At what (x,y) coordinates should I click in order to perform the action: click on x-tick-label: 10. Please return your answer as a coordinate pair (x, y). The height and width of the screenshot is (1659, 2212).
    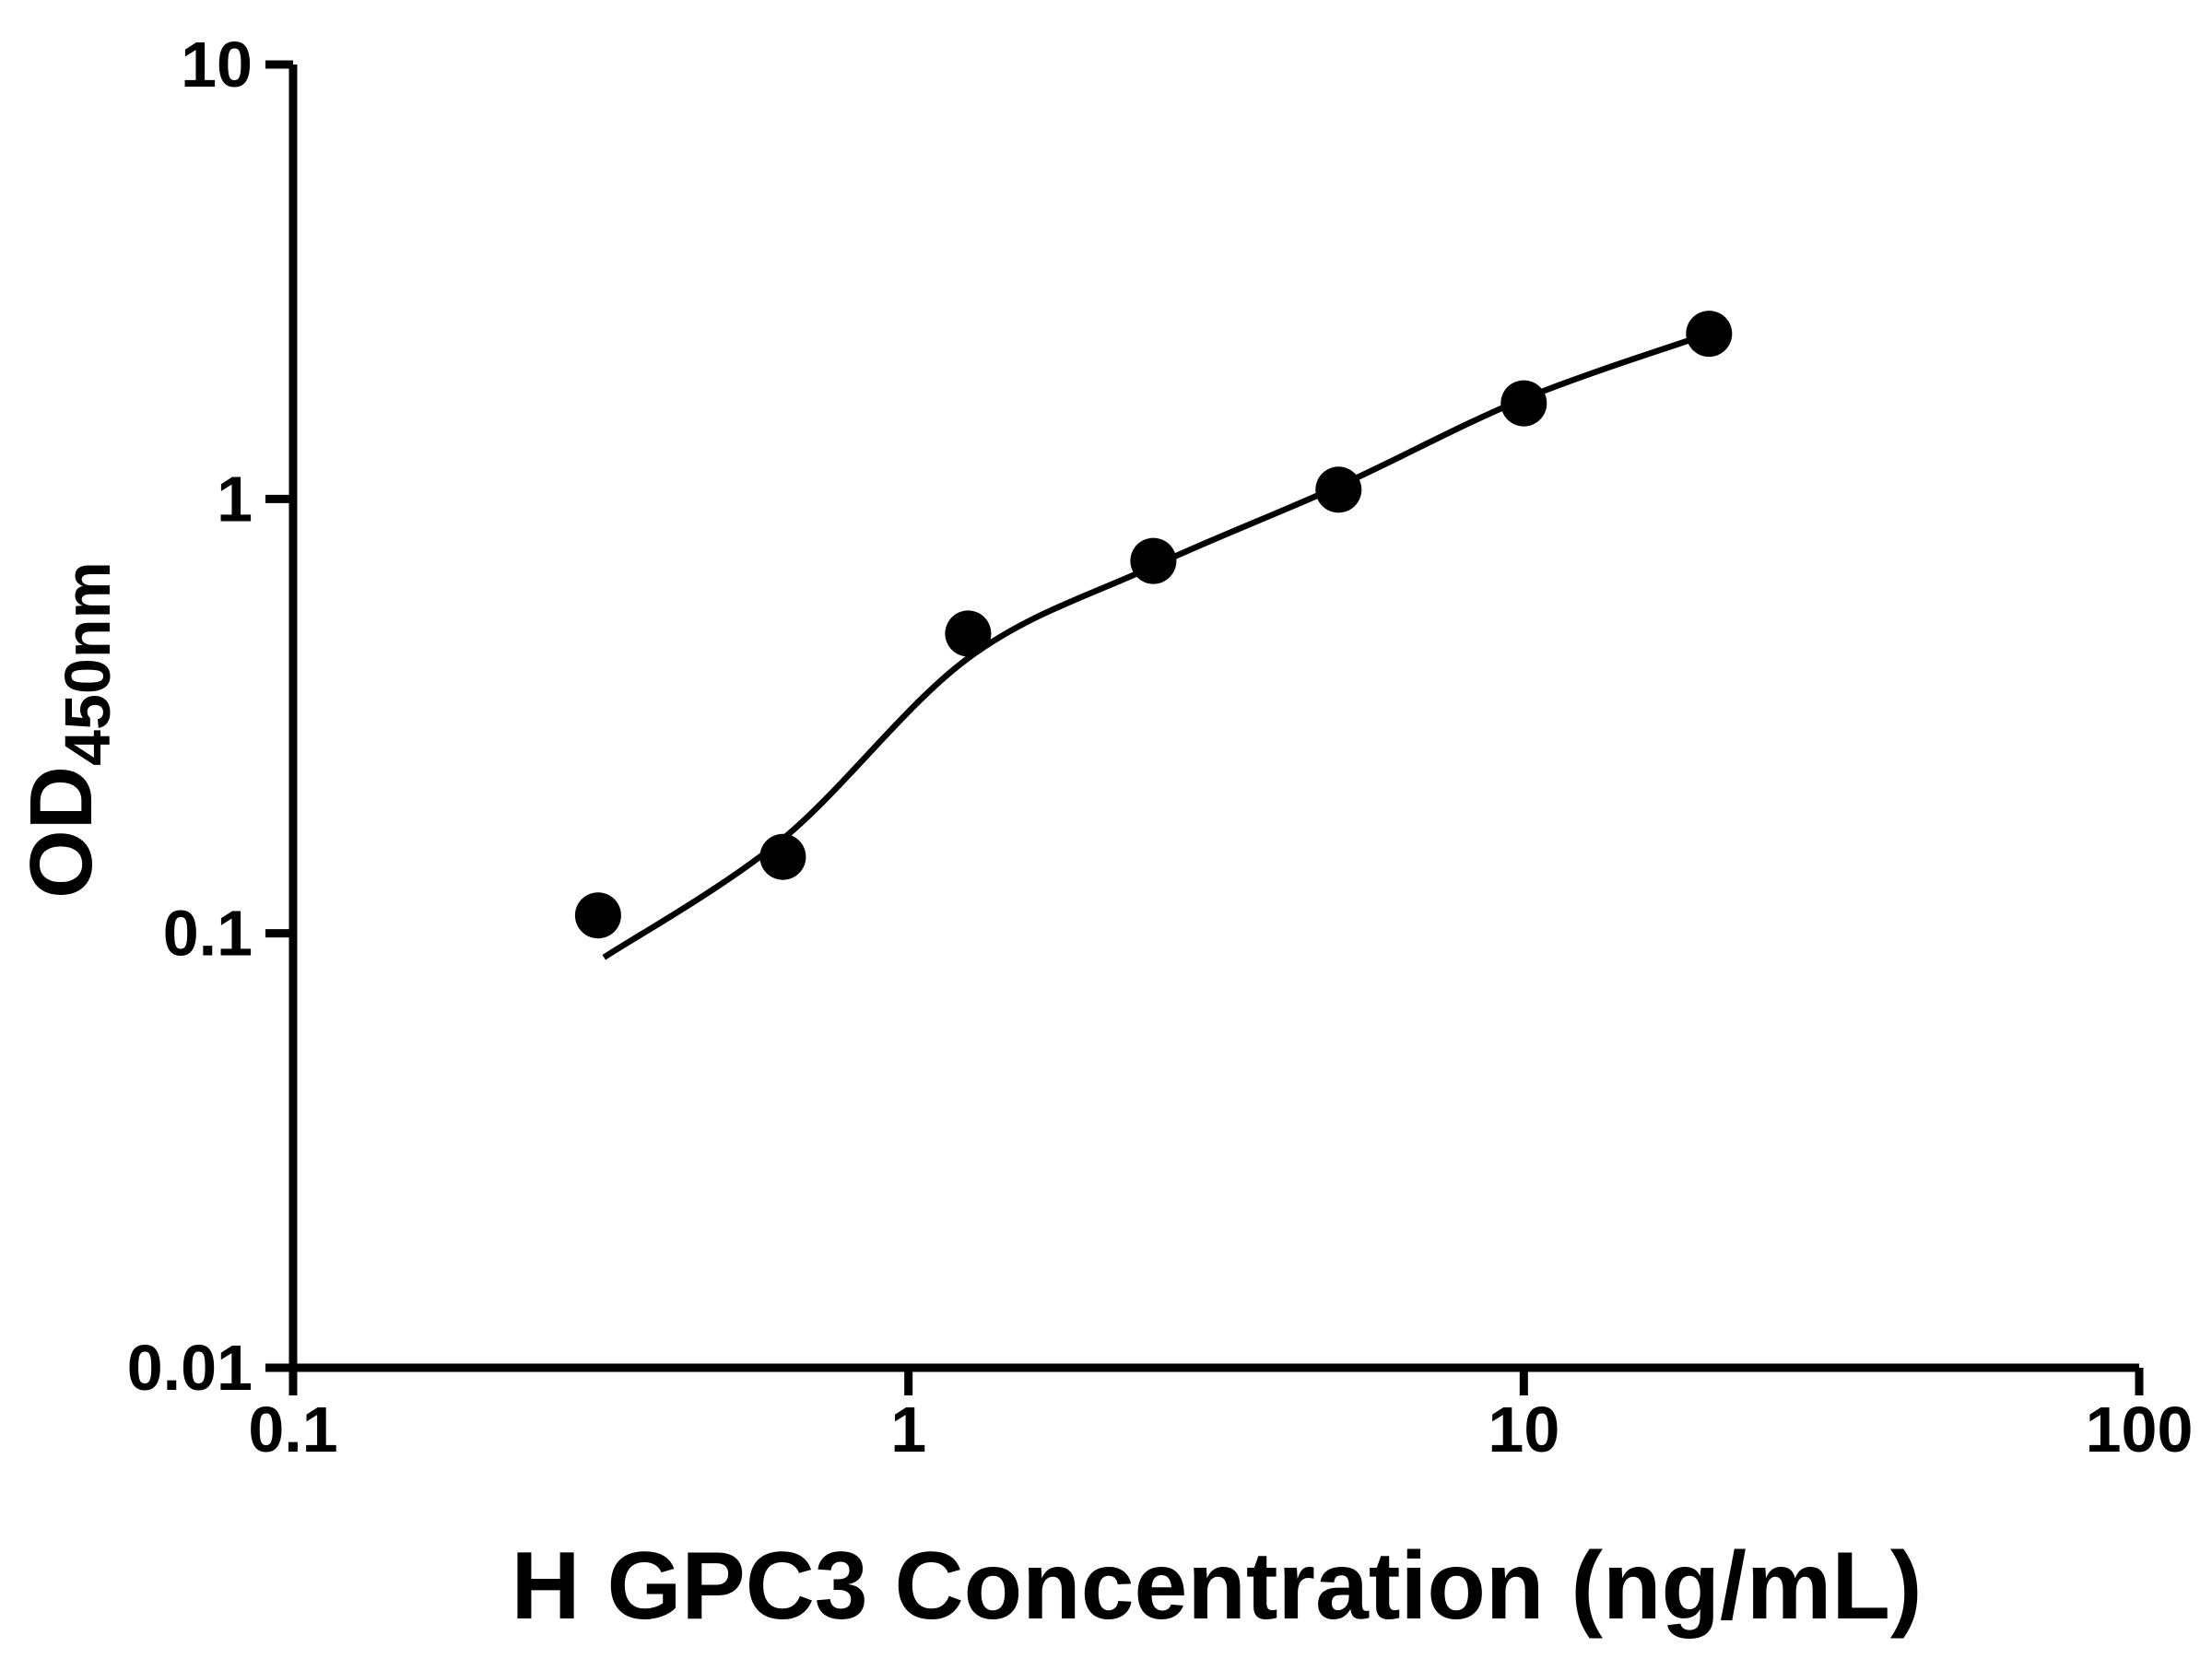
    Looking at the image, I should click on (1523, 1429).